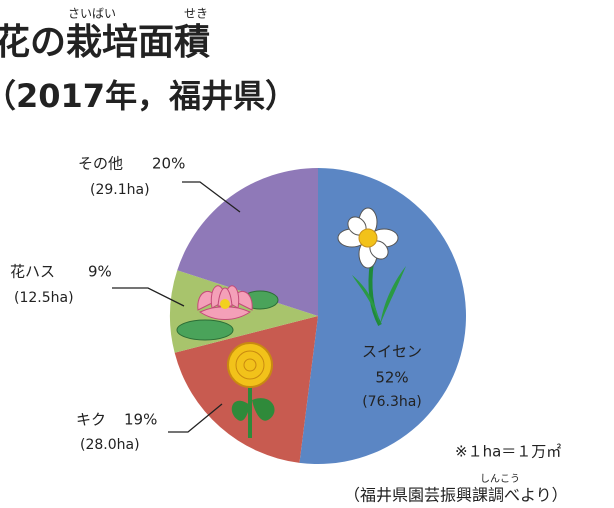 This screenshot has height=508, width=614. Describe the element at coordinates (500, 479) in the screenshot. I see `source-ruby: しんこう` at that location.